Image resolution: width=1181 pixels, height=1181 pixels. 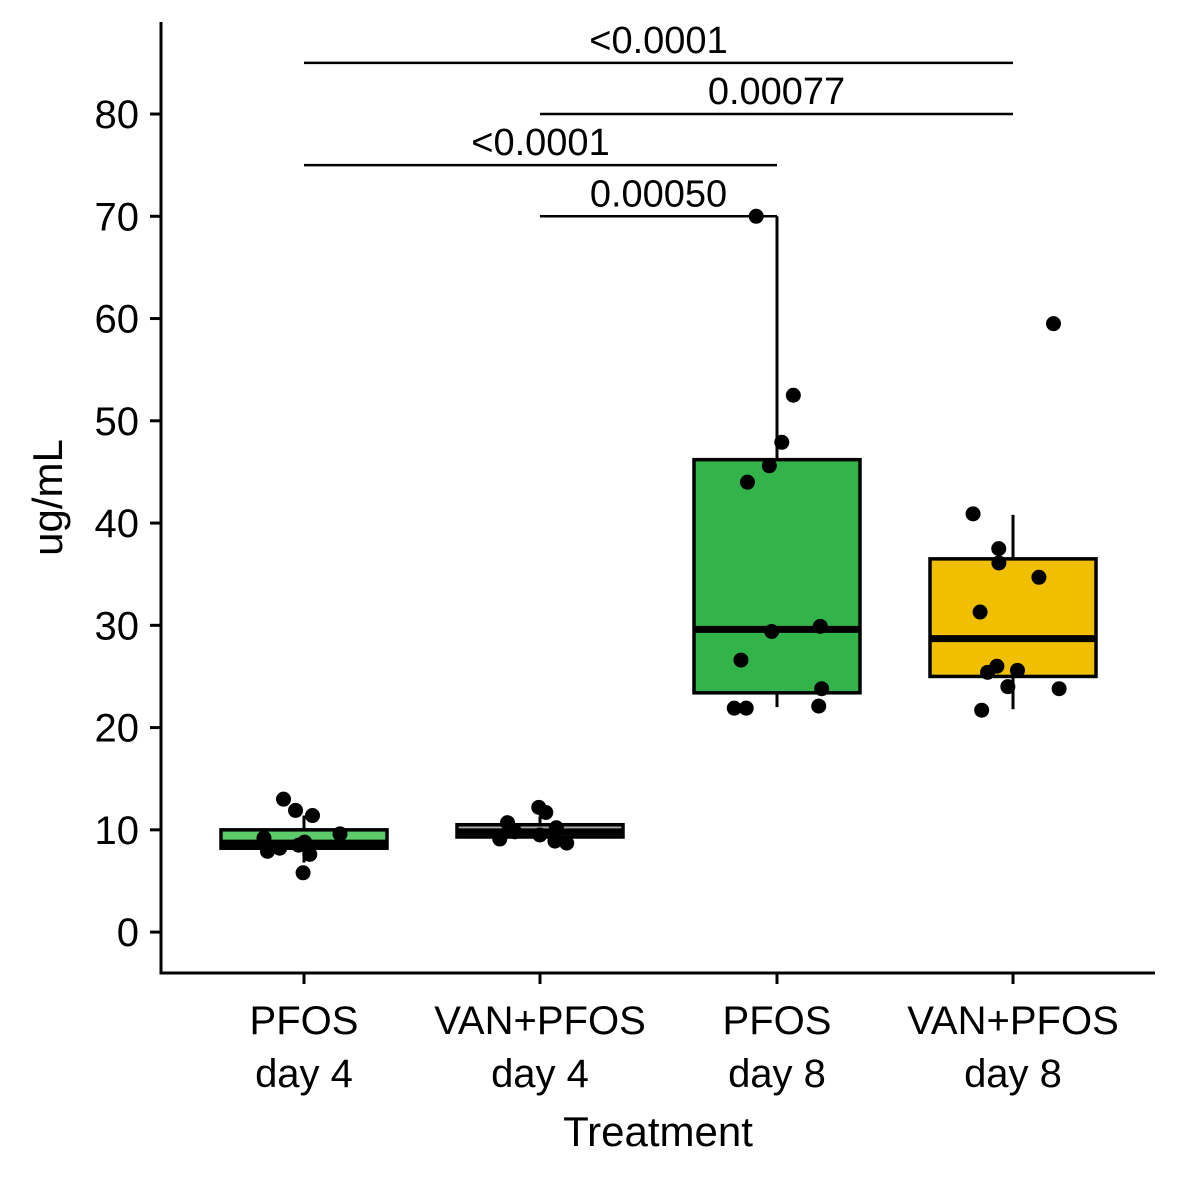 I want to click on significance-bracket: 0.00050, so click(x=658, y=195).